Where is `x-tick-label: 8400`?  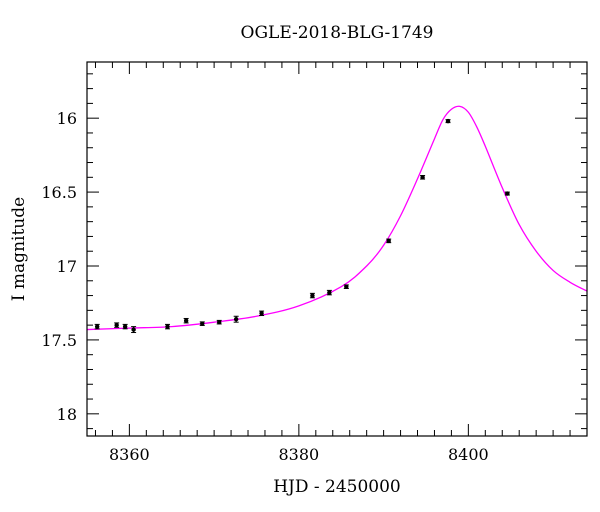 x-tick-label: 8400 is located at coordinates (468, 454).